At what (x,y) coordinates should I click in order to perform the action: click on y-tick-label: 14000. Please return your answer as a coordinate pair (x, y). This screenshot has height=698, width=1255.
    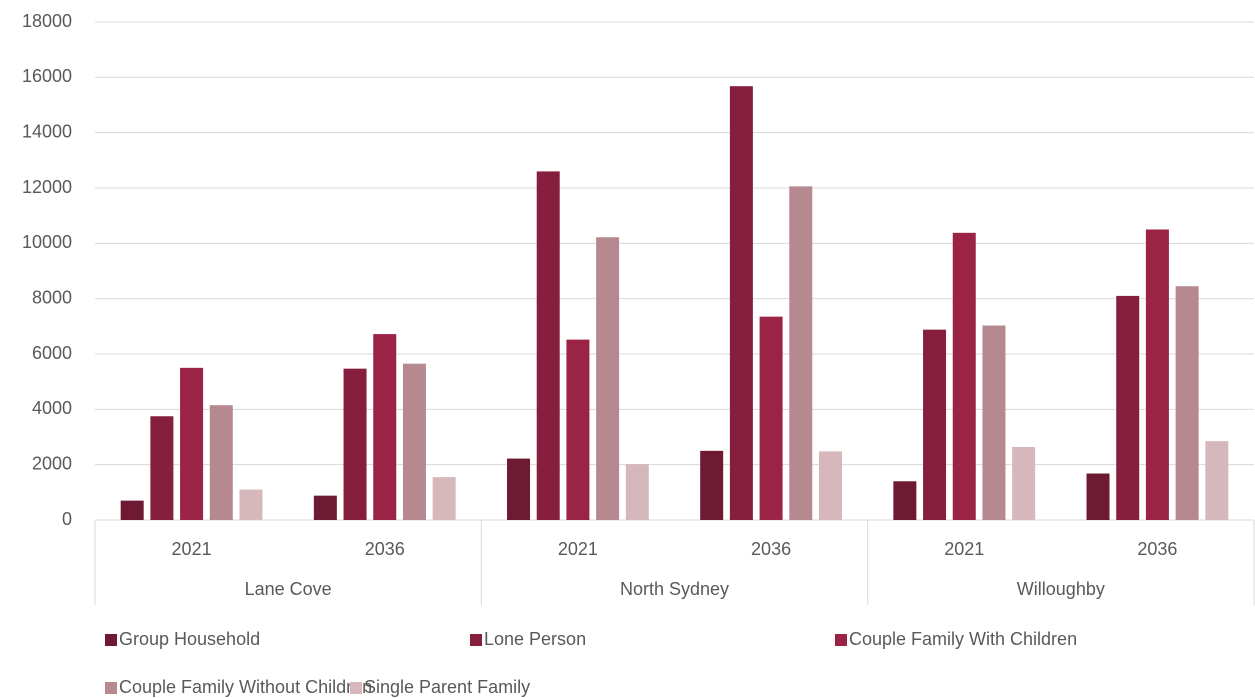
    Looking at the image, I should click on (47, 131).